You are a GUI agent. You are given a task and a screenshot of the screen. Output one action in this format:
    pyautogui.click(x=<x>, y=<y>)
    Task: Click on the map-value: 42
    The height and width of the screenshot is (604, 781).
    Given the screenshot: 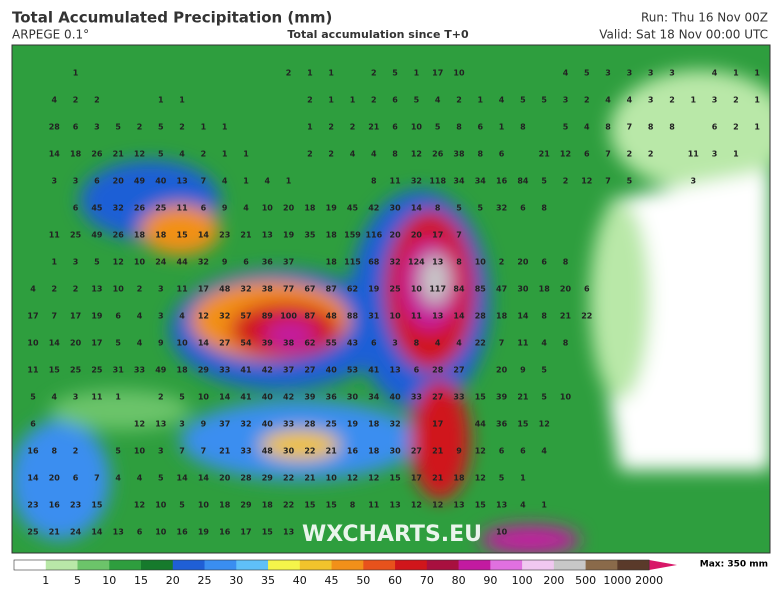 What is the action you would take?
    pyautogui.click(x=373, y=208)
    